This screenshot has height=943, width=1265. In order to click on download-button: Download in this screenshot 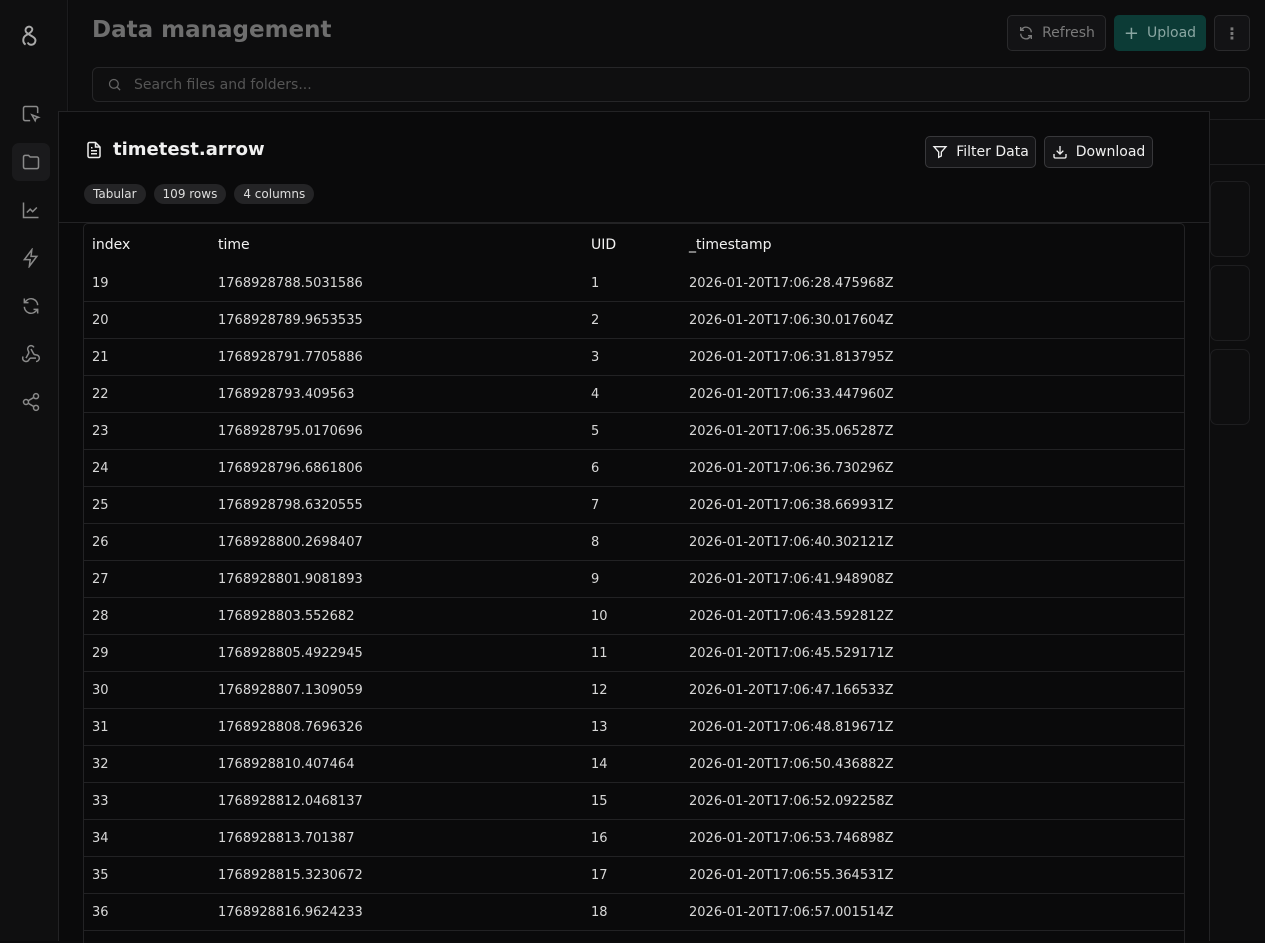, I will do `click(1098, 152)`.